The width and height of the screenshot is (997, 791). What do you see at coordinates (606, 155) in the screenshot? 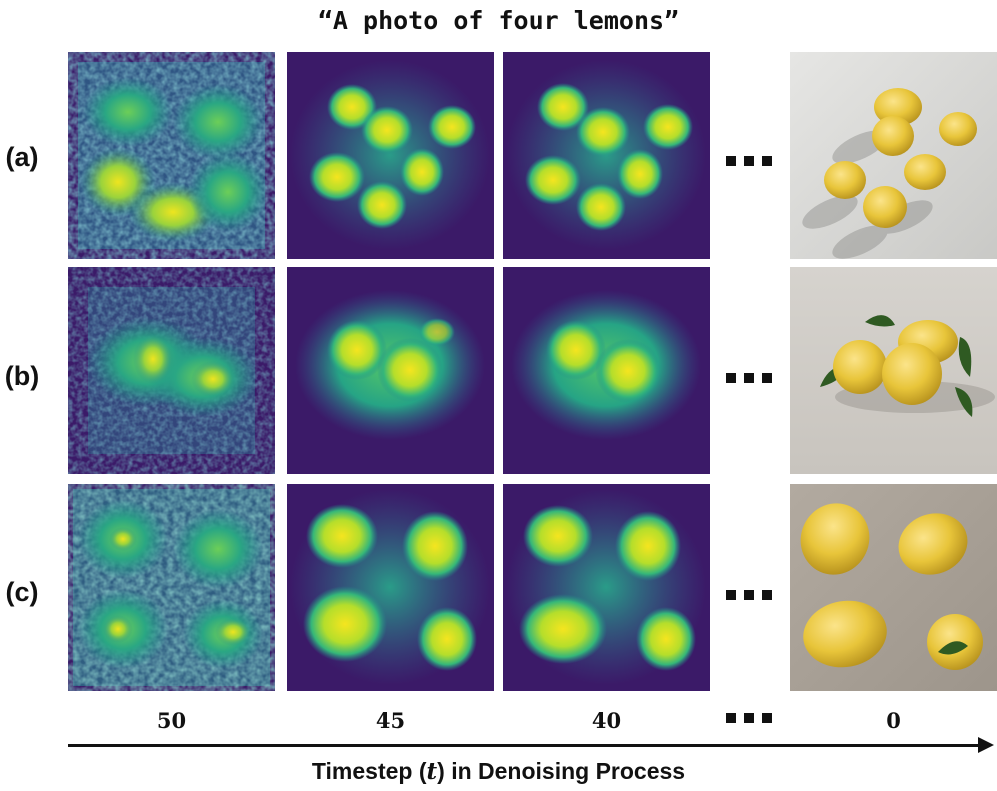
I see `attention-map-row-a-t40` at bounding box center [606, 155].